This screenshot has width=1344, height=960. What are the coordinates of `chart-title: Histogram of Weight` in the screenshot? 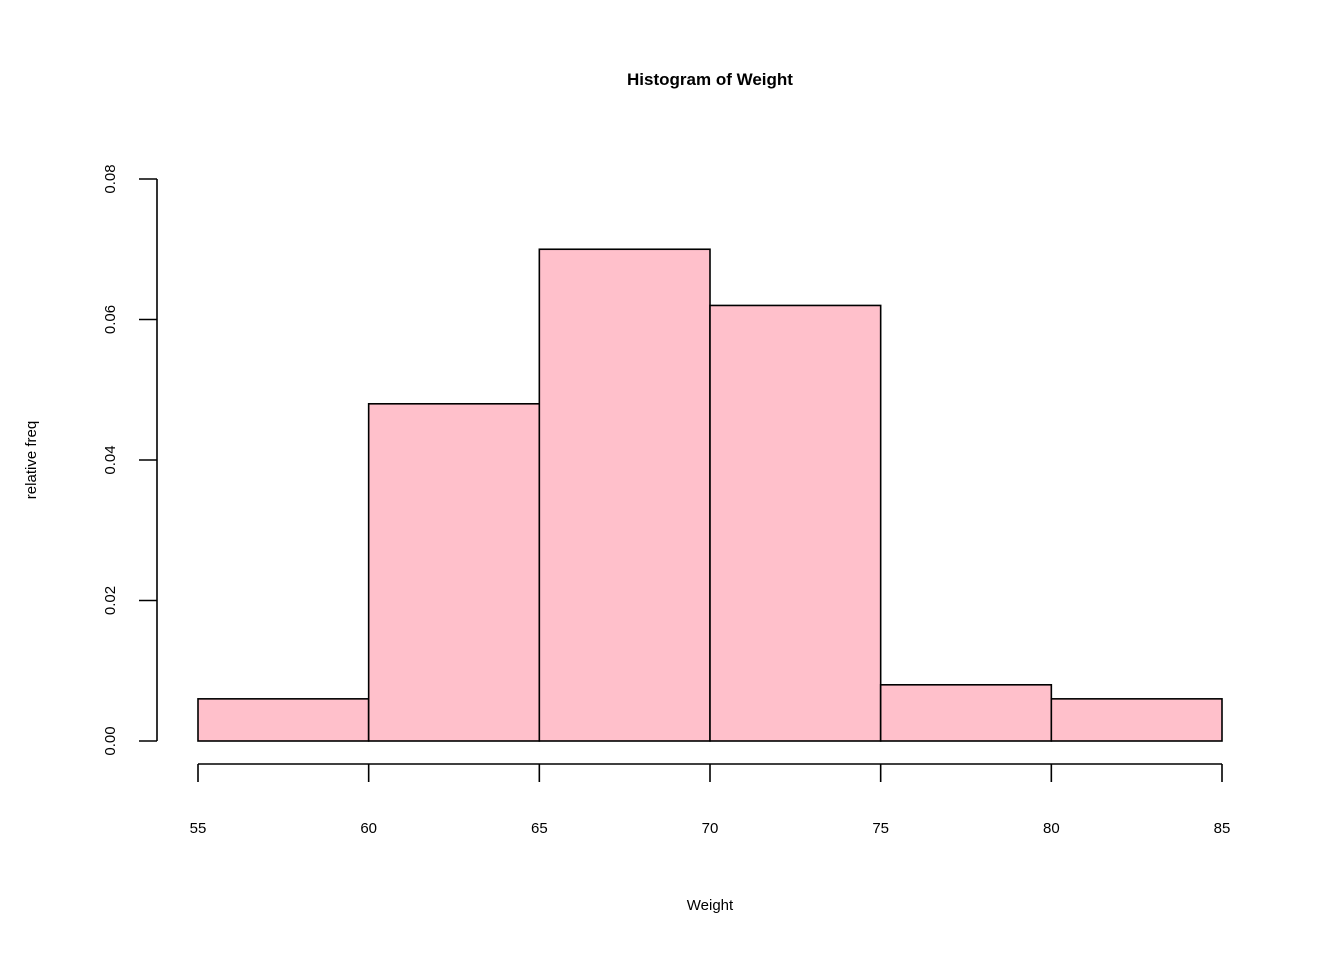 It's located at (710, 79).